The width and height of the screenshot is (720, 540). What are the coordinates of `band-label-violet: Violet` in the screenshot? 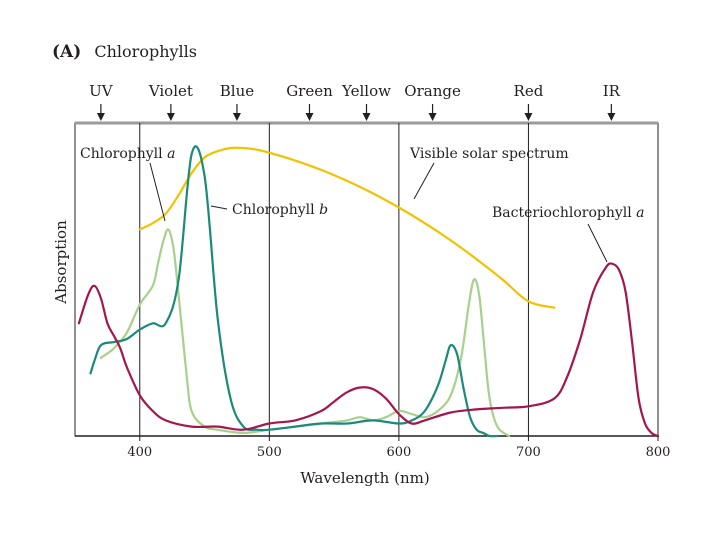 It's located at (170, 91).